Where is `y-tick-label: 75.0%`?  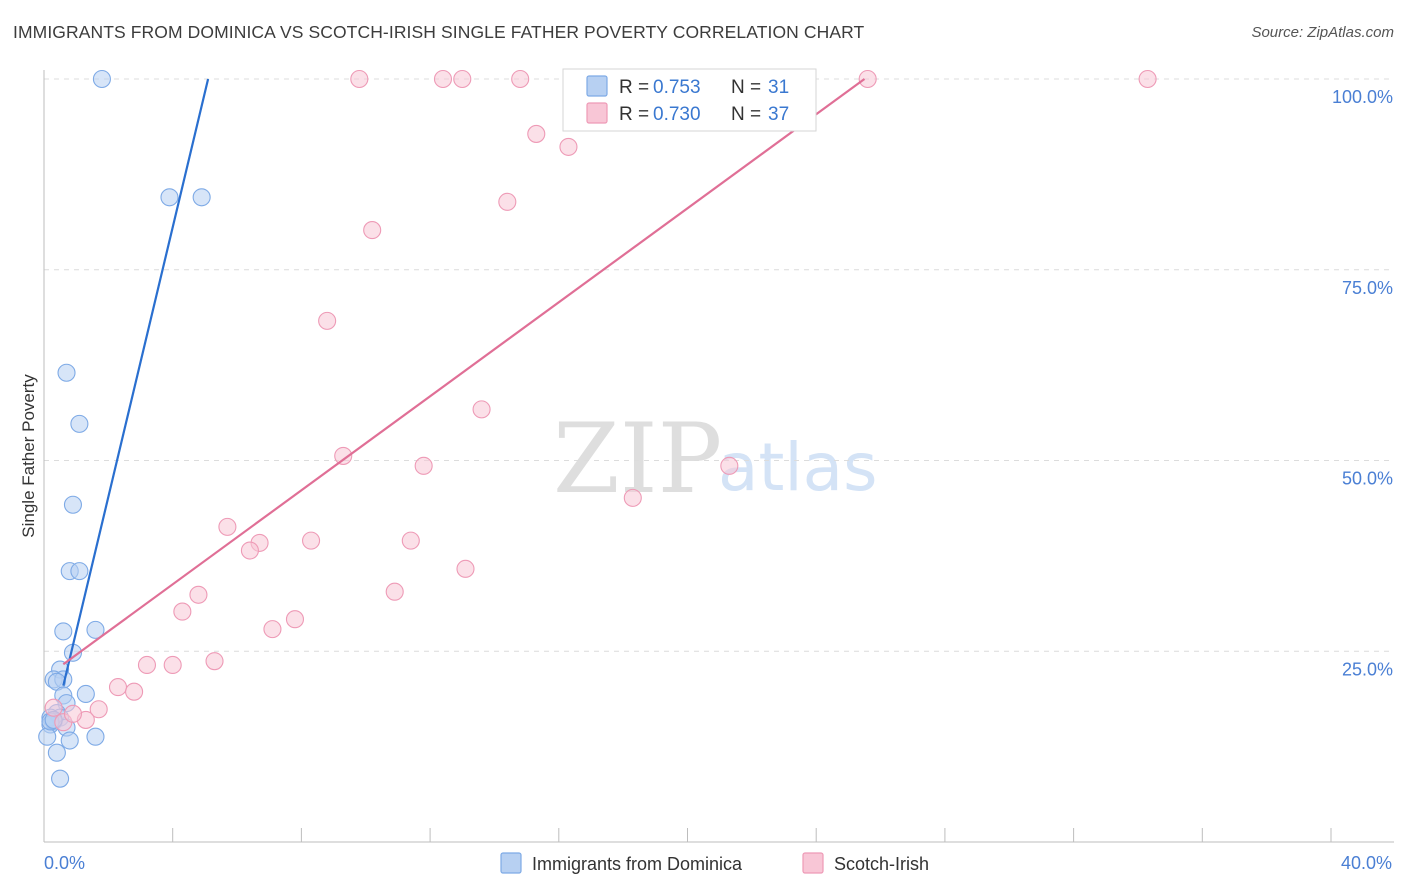
y-tick-label: 75.0% is located at coordinates (1367, 288).